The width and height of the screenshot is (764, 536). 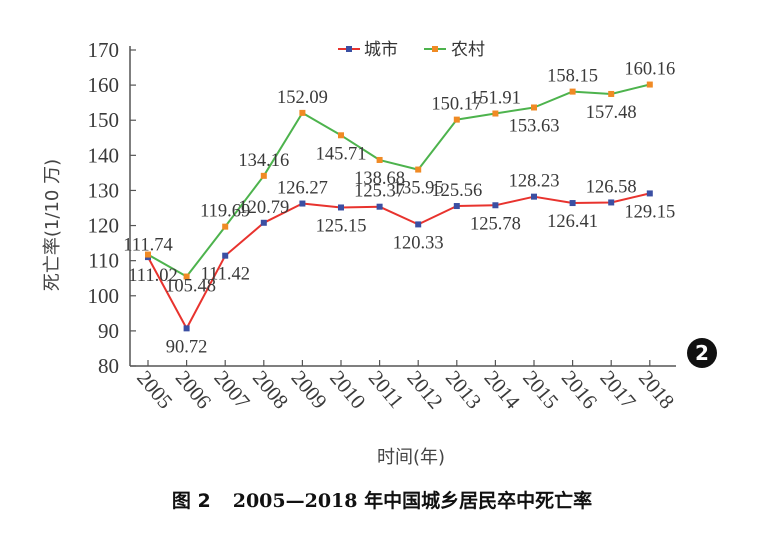 What do you see at coordinates (656, 390) in the screenshot?
I see `x-tick-label: 2018` at bounding box center [656, 390].